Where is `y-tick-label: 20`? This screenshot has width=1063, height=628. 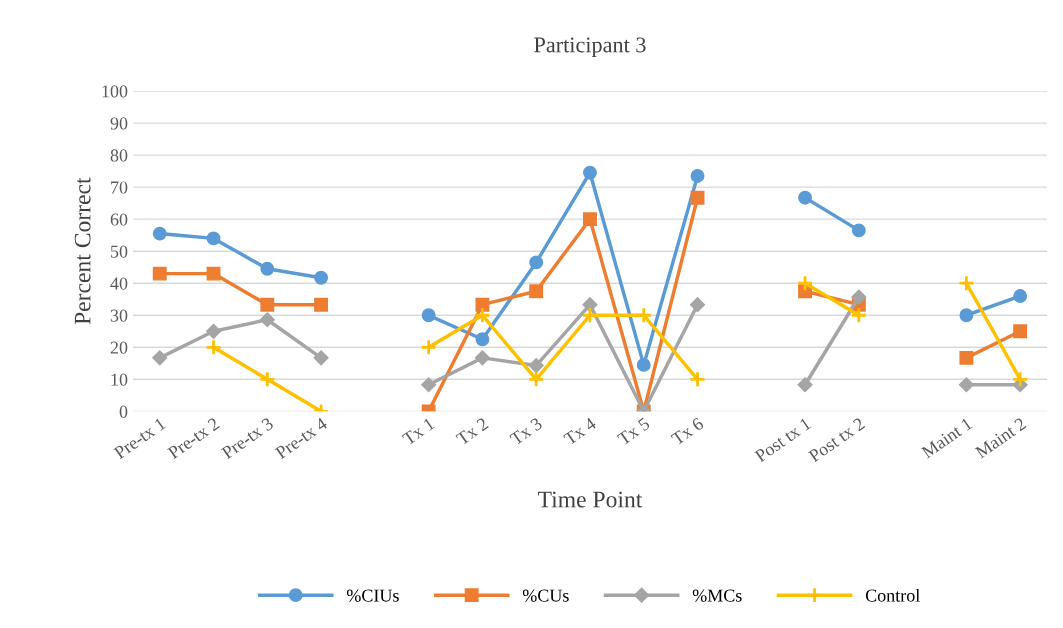
y-tick-label: 20 is located at coordinates (119, 347).